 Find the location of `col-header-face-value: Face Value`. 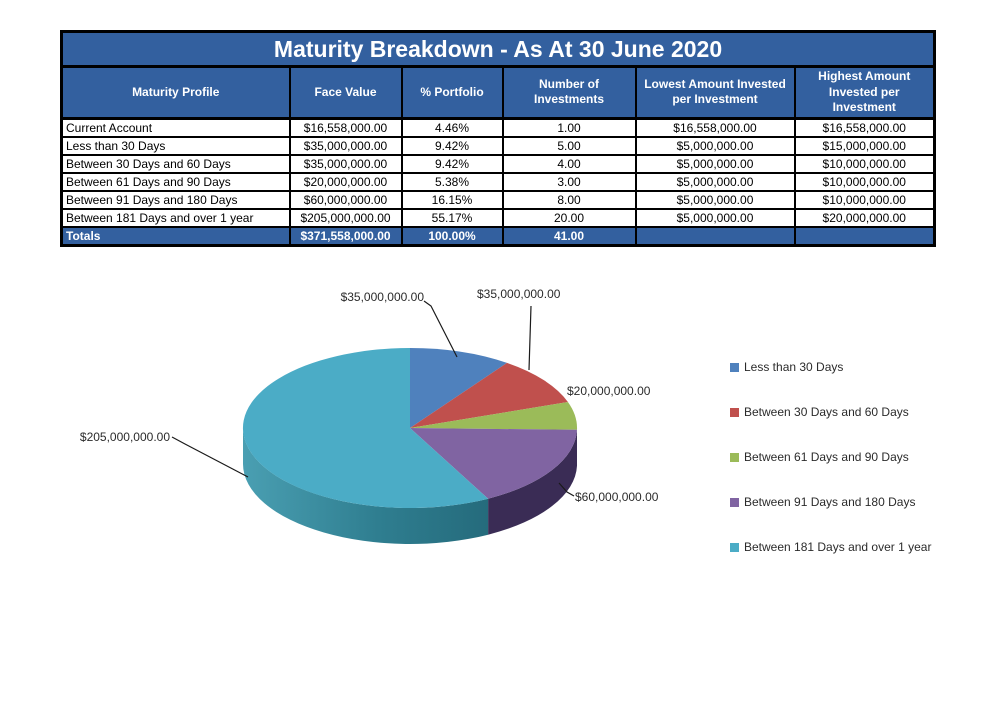

col-header-face-value: Face Value is located at coordinates (345, 92).